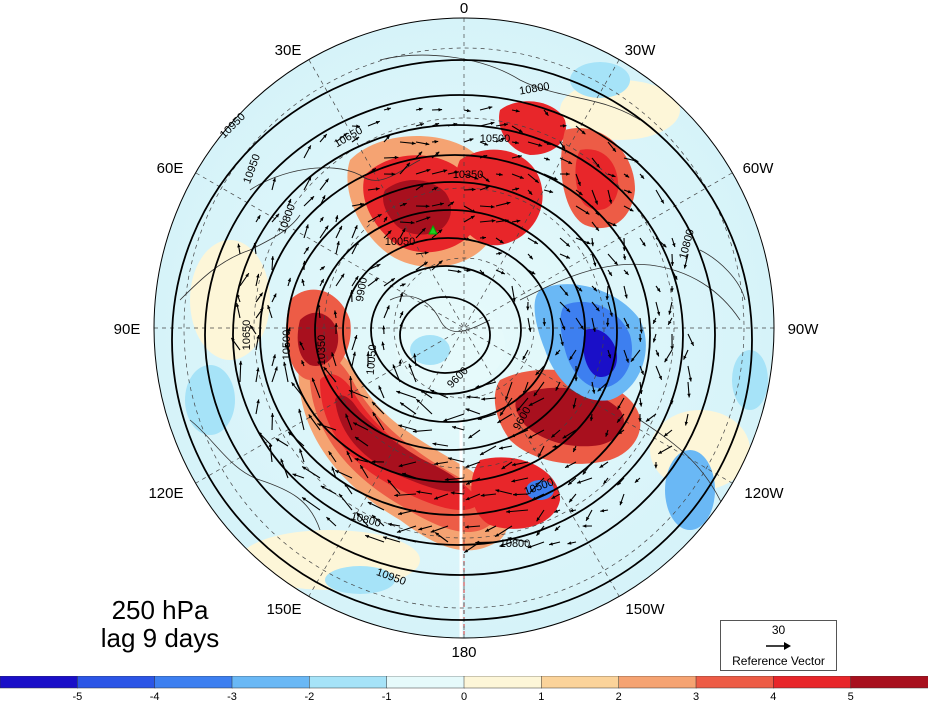  I want to click on lon-label-150w: 150W, so click(645, 609).